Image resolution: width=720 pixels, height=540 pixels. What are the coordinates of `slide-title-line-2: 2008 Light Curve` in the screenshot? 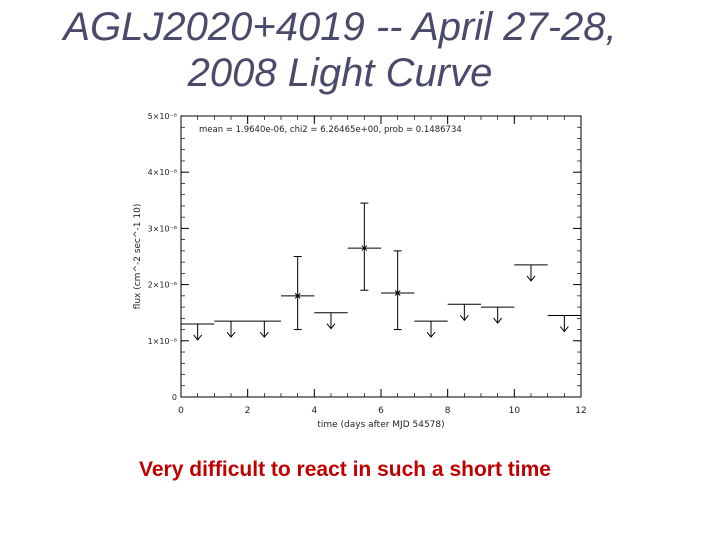 It's located at (340, 73).